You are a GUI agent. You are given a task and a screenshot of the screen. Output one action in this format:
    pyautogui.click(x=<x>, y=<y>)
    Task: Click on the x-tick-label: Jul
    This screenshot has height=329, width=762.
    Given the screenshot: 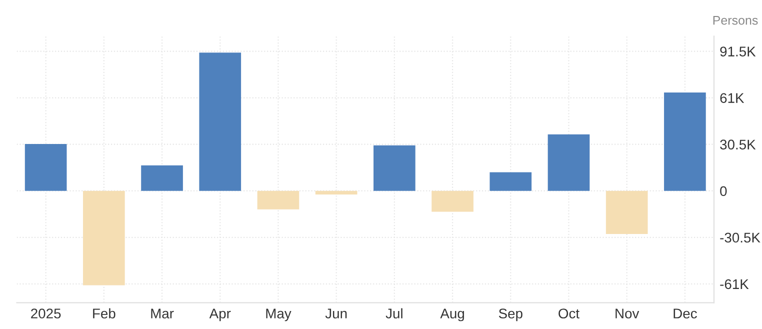 What is the action you would take?
    pyautogui.click(x=394, y=313)
    